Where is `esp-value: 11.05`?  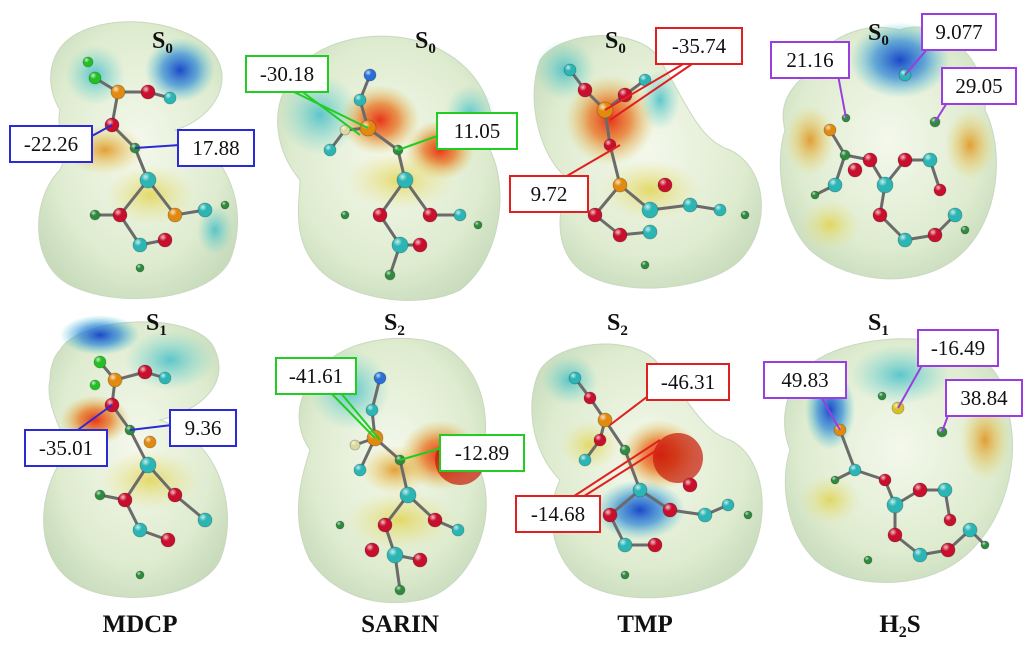 esp-value: 11.05 is located at coordinates (477, 131).